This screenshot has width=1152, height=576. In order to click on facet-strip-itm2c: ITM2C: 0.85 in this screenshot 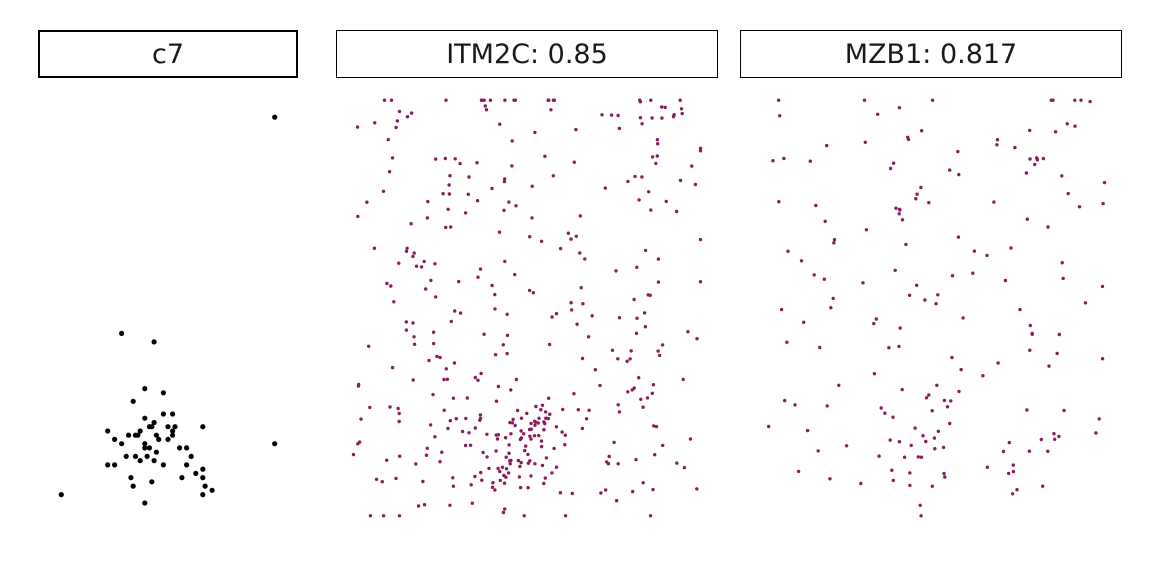, I will do `click(527, 54)`.